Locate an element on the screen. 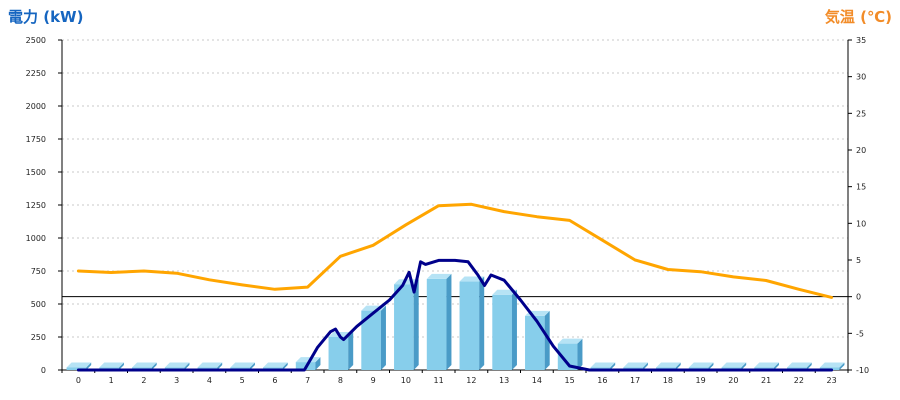  x-tick-label: 2 is located at coordinates (143, 380).